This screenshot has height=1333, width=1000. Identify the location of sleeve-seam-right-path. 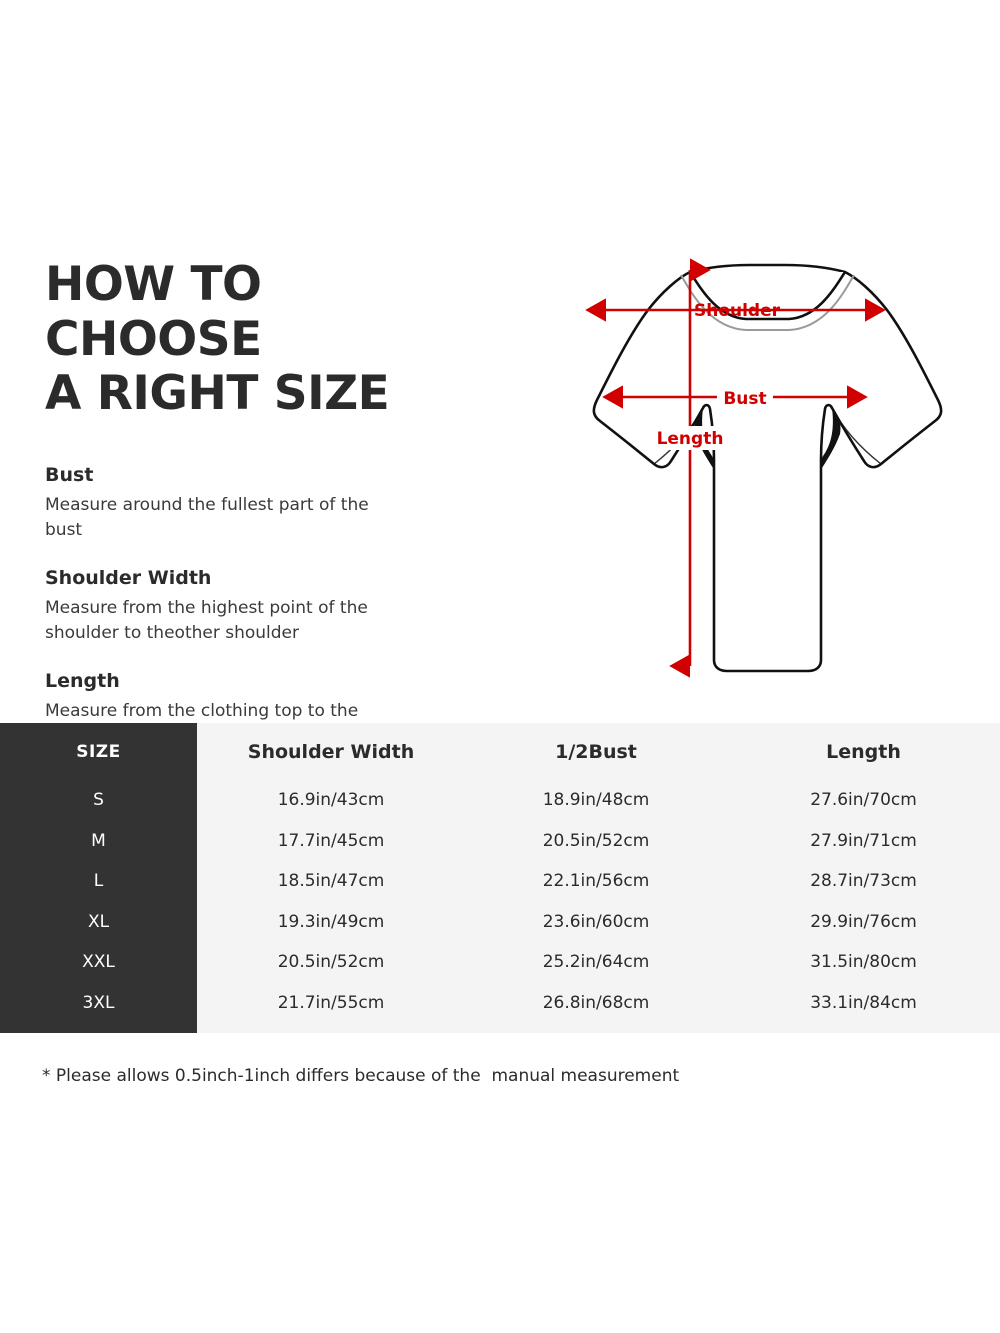
(856, 436).